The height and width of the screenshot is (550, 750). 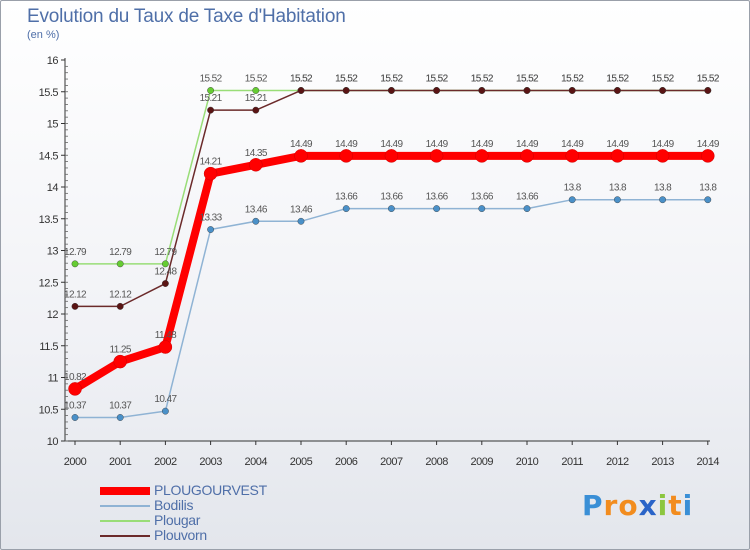 What do you see at coordinates (120, 252) in the screenshot?
I see `data-label: 12.79` at bounding box center [120, 252].